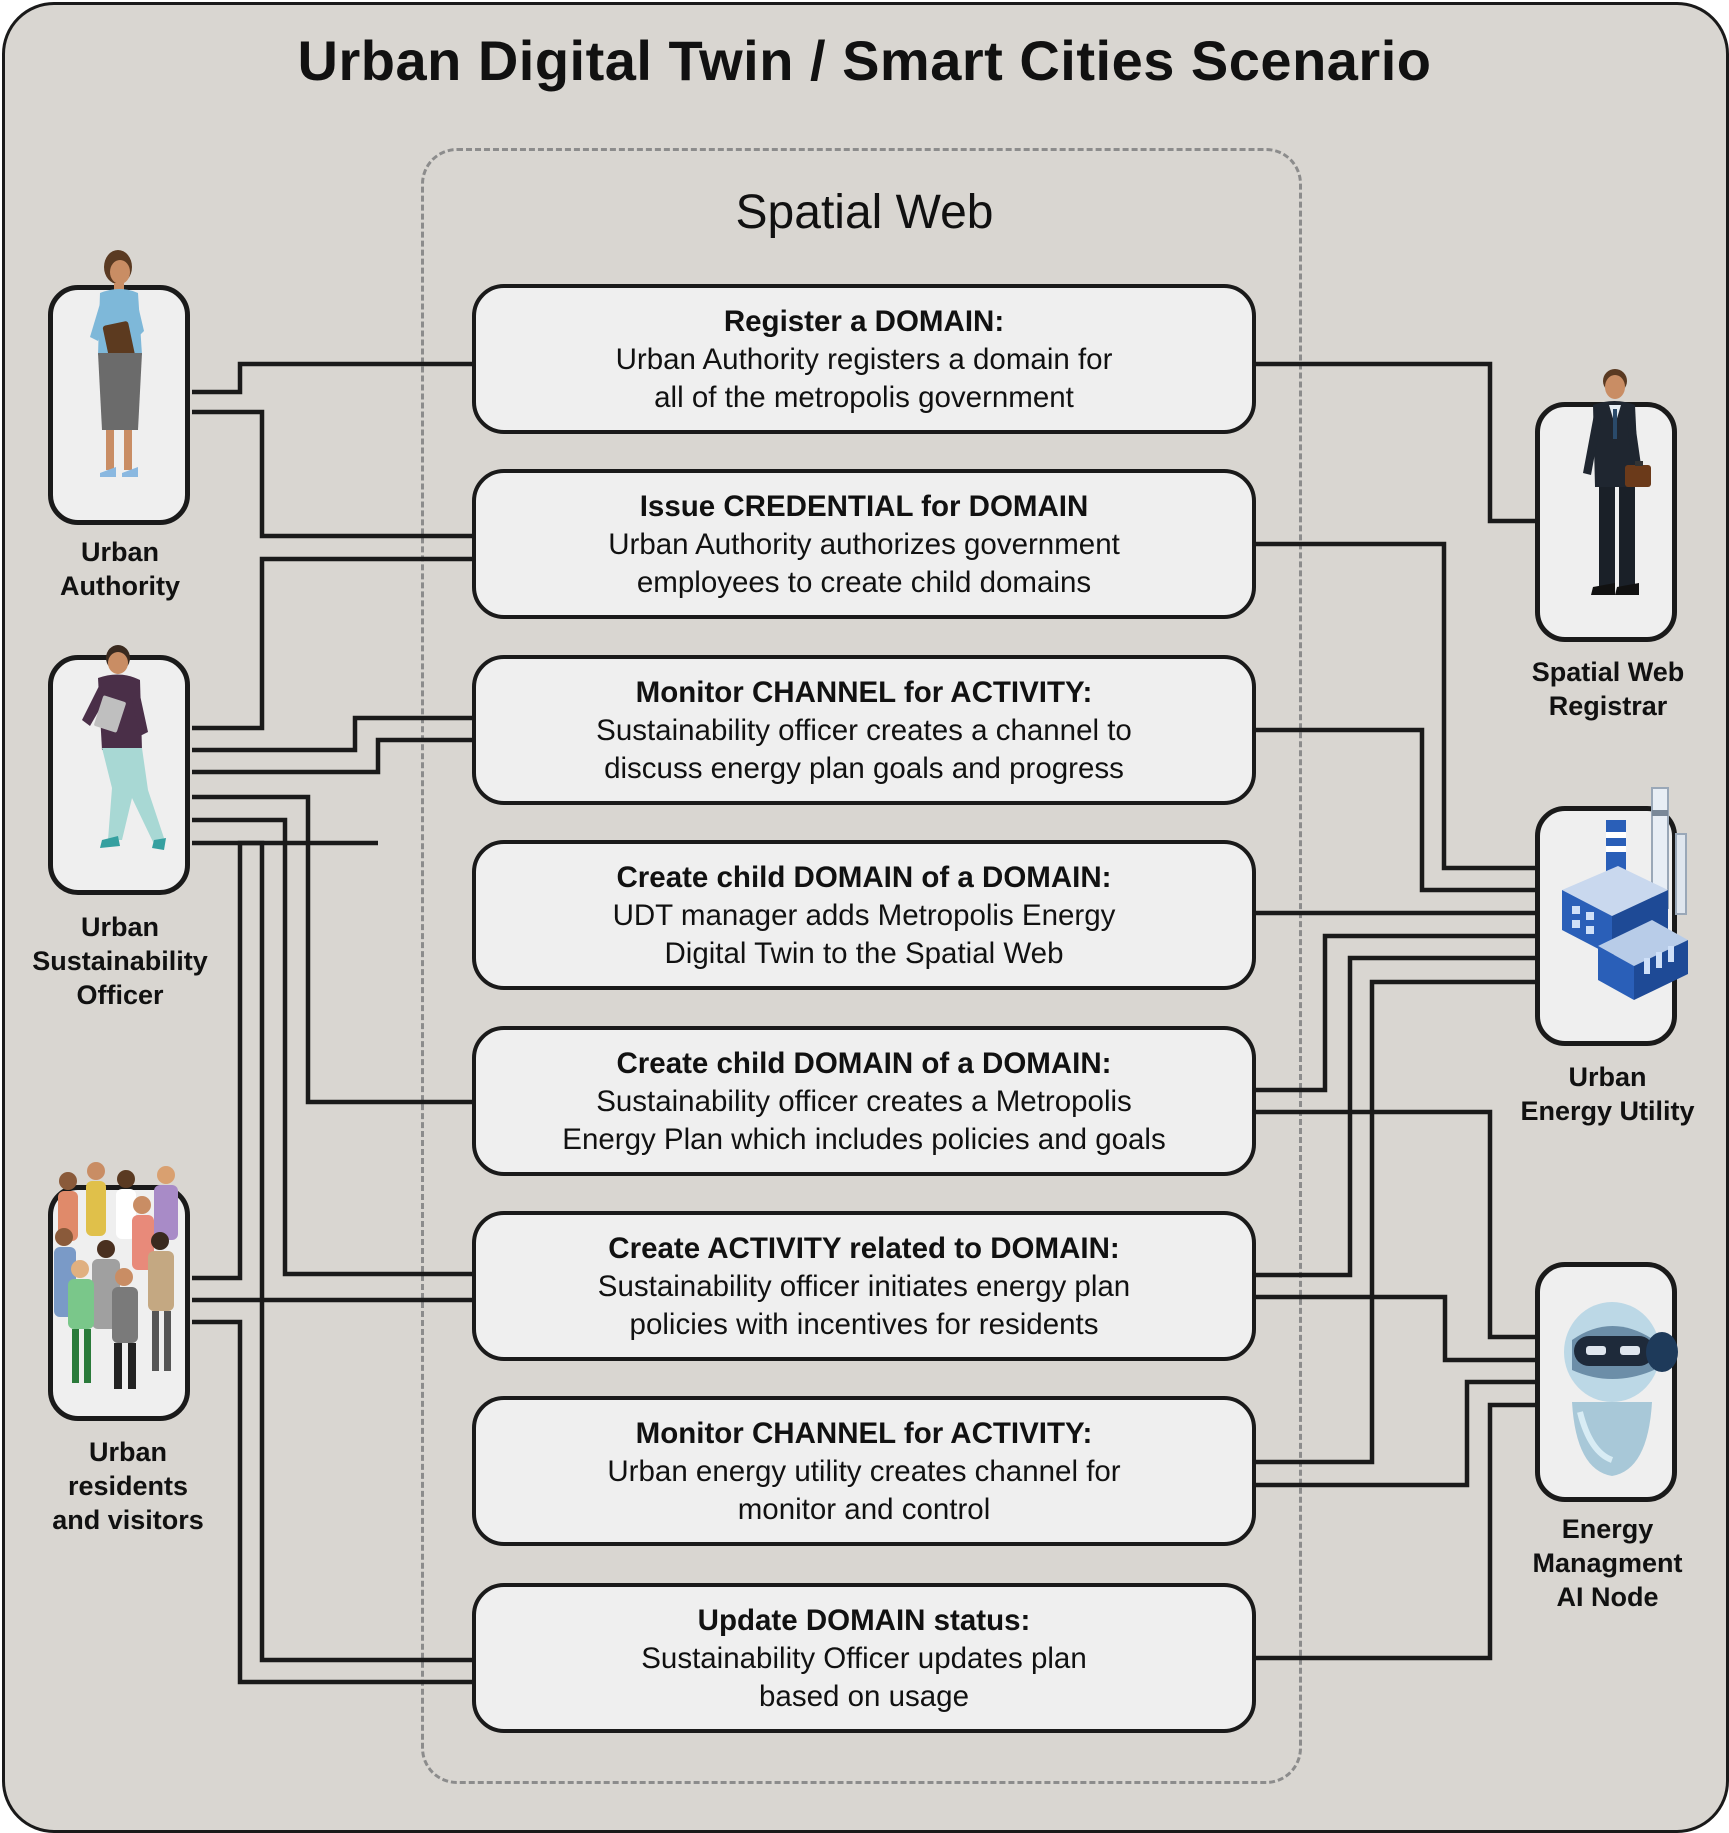  What do you see at coordinates (1396, 1328) in the screenshot?
I see `connector-step6-ainode` at bounding box center [1396, 1328].